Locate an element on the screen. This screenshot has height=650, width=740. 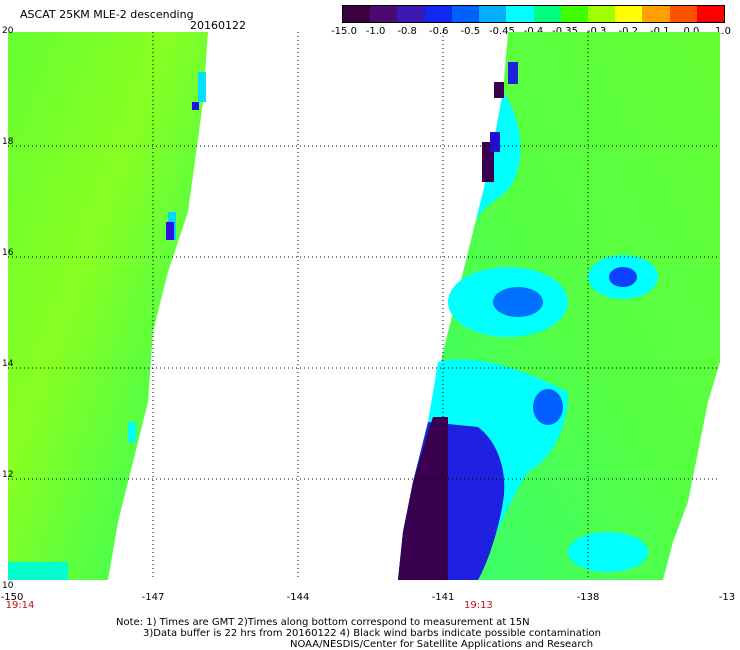
colorbar-label: -0.45 is located at coordinates (501, 31).